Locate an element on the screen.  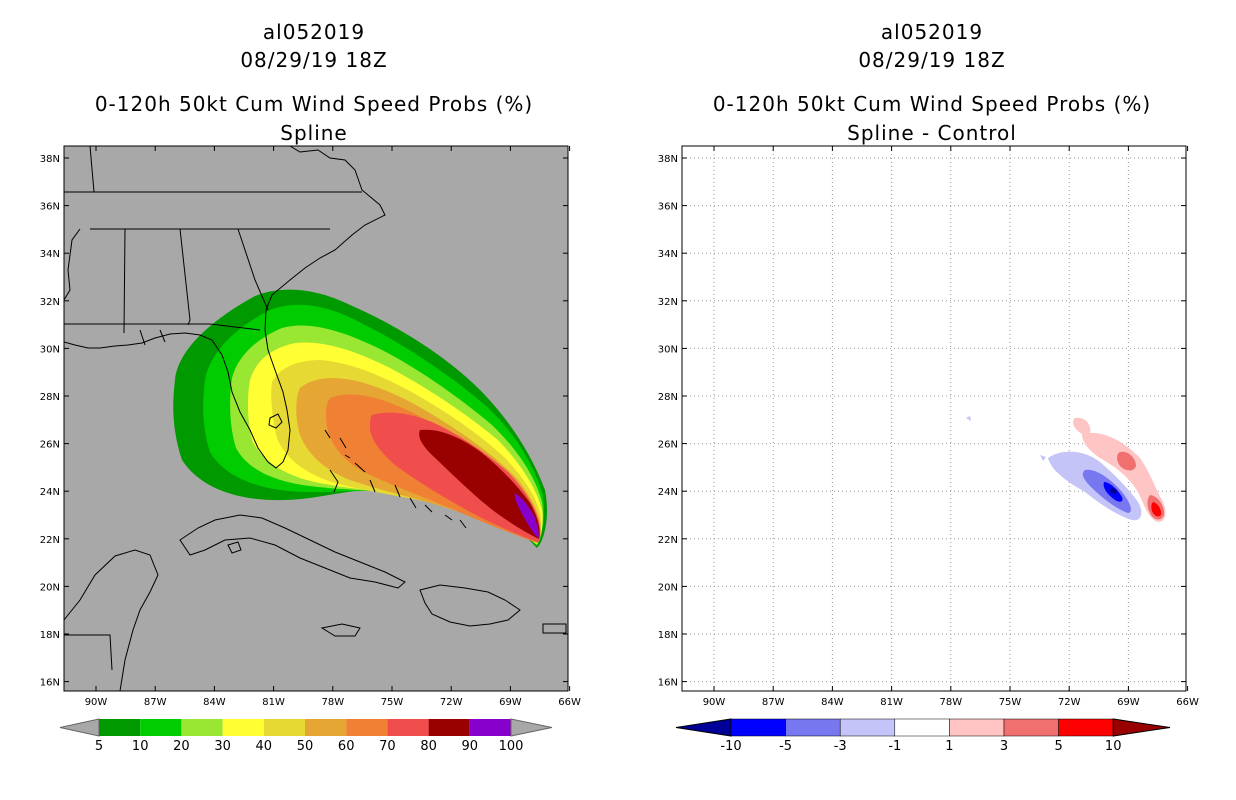
left-storm-id: al052019 is located at coordinates (314, 32).